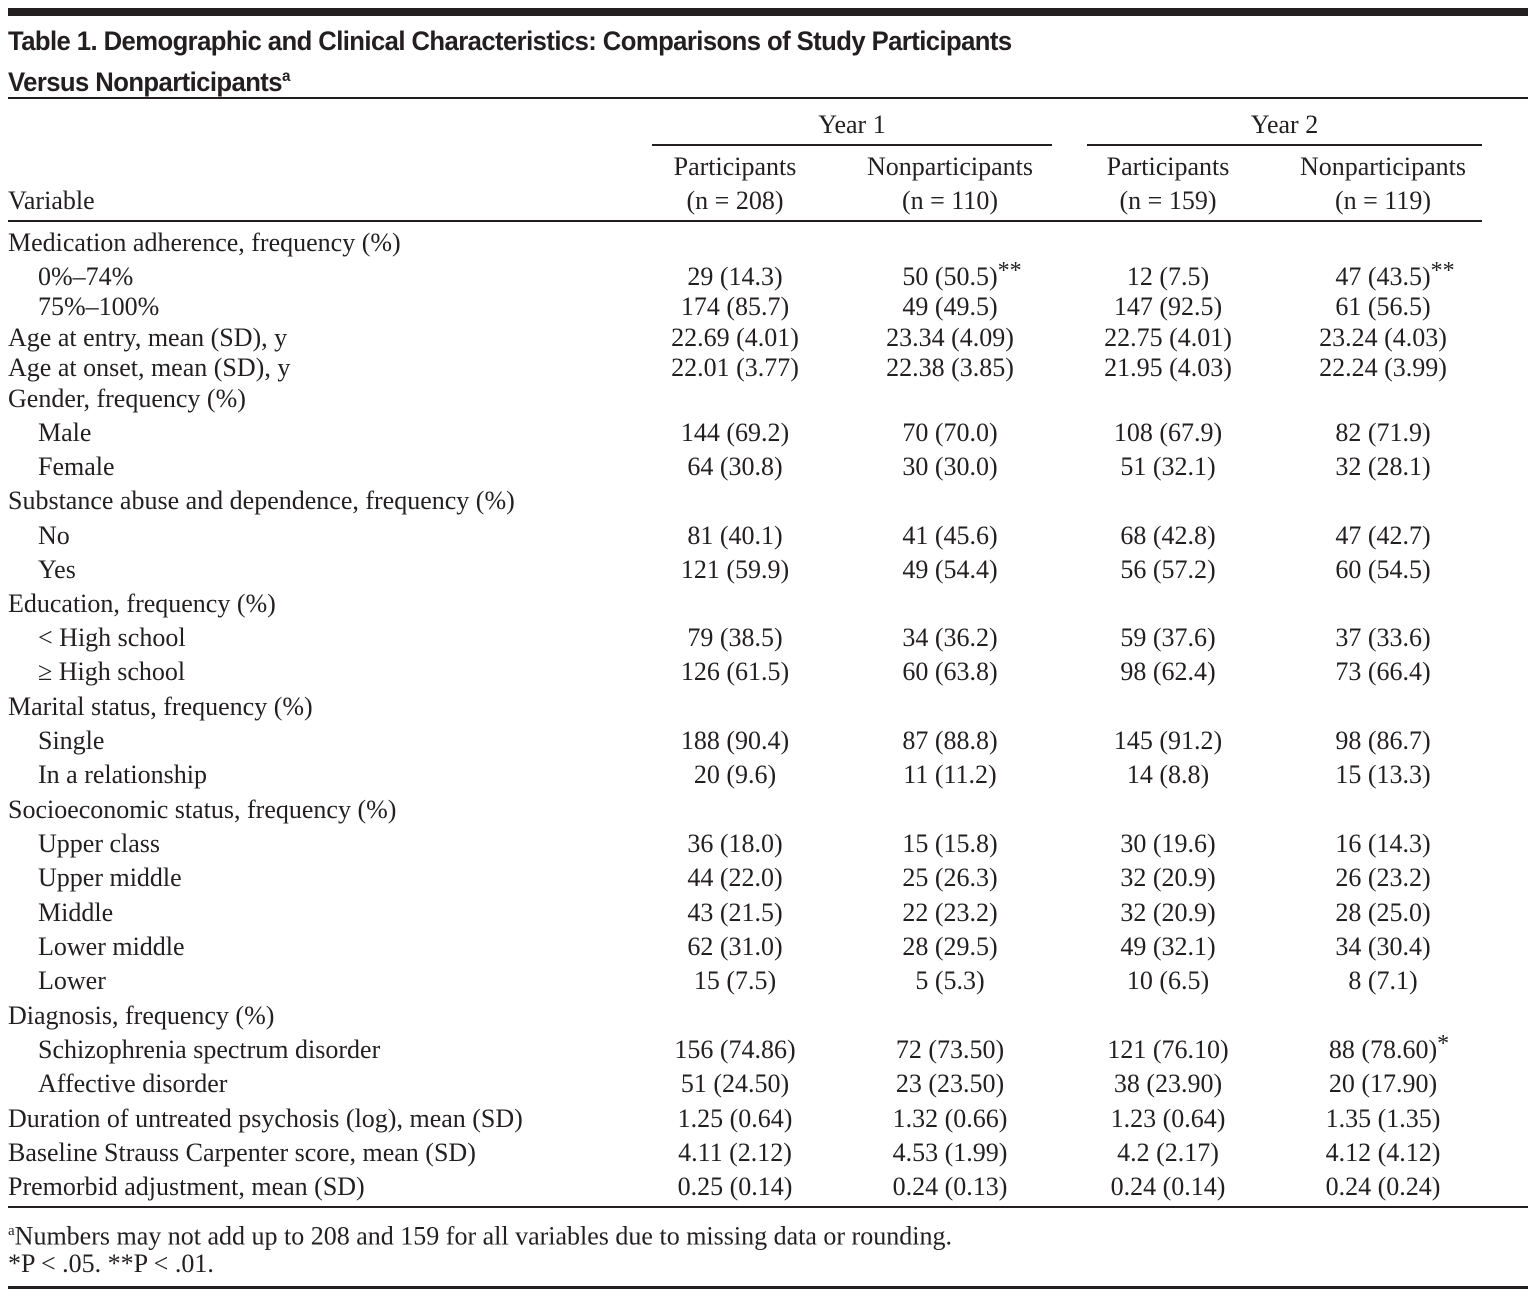  Describe the element at coordinates (1383, 367) in the screenshot. I see `cell-text: 22.24 (3.99)` at that location.